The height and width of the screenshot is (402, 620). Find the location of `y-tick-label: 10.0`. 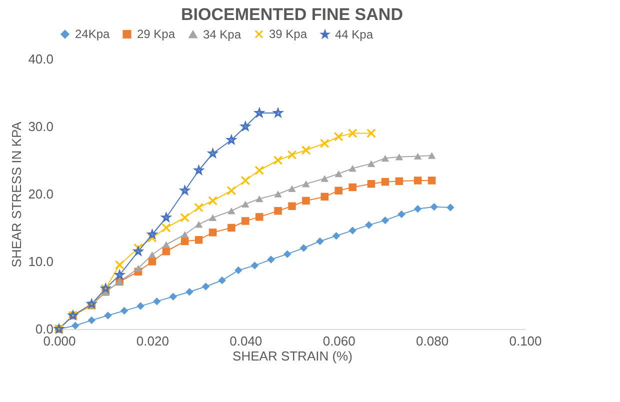

y-tick-label: 10.0 is located at coordinates (41, 261).